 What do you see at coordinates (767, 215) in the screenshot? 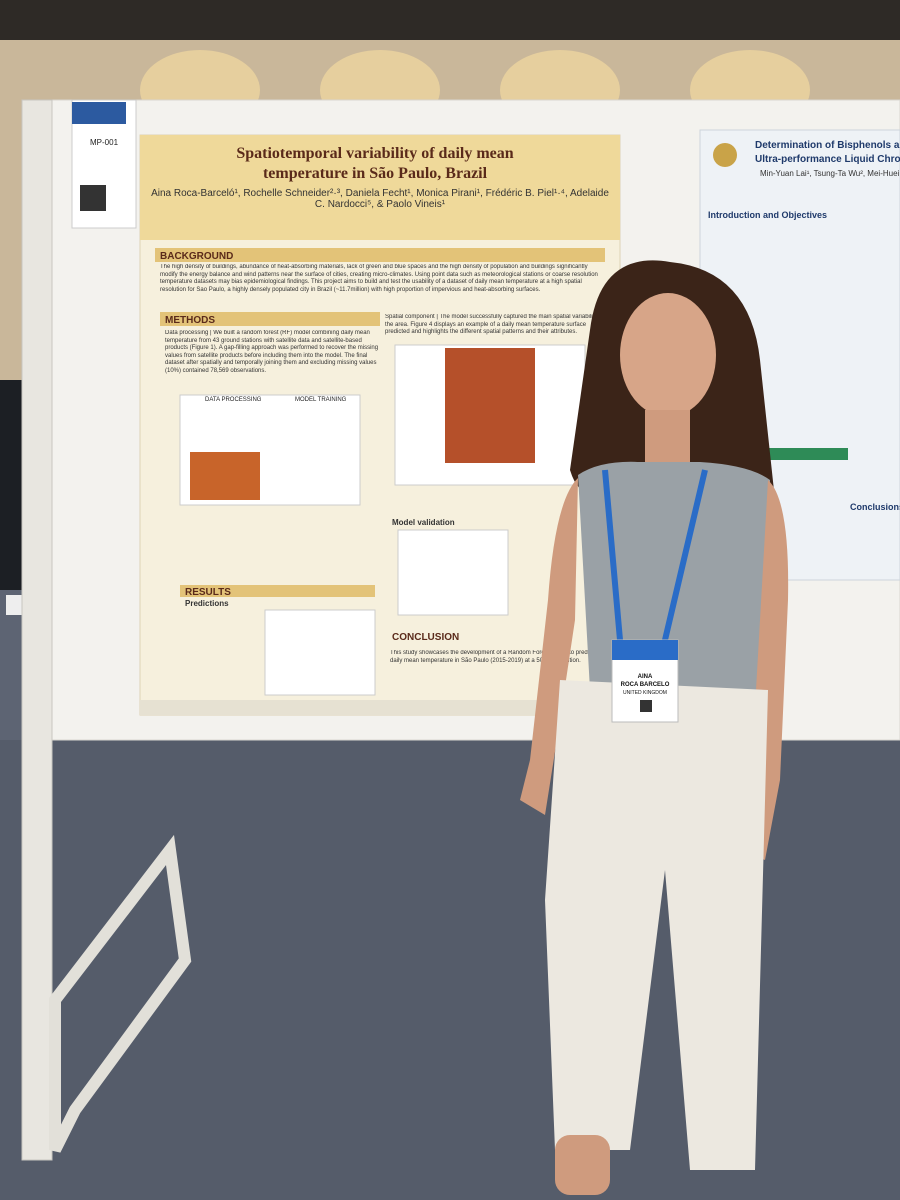
I see `poster-2-heading: Introduction and Objectives` at bounding box center [767, 215].